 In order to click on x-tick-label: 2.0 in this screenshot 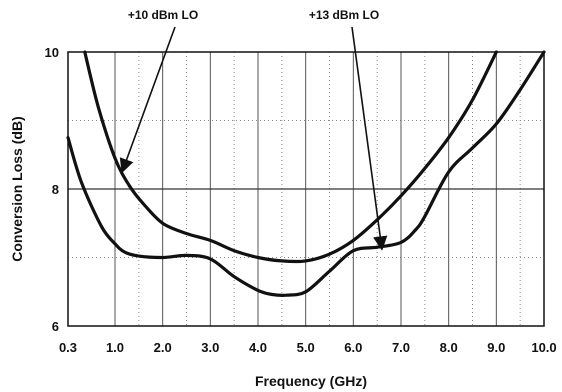, I will do `click(163, 347)`.